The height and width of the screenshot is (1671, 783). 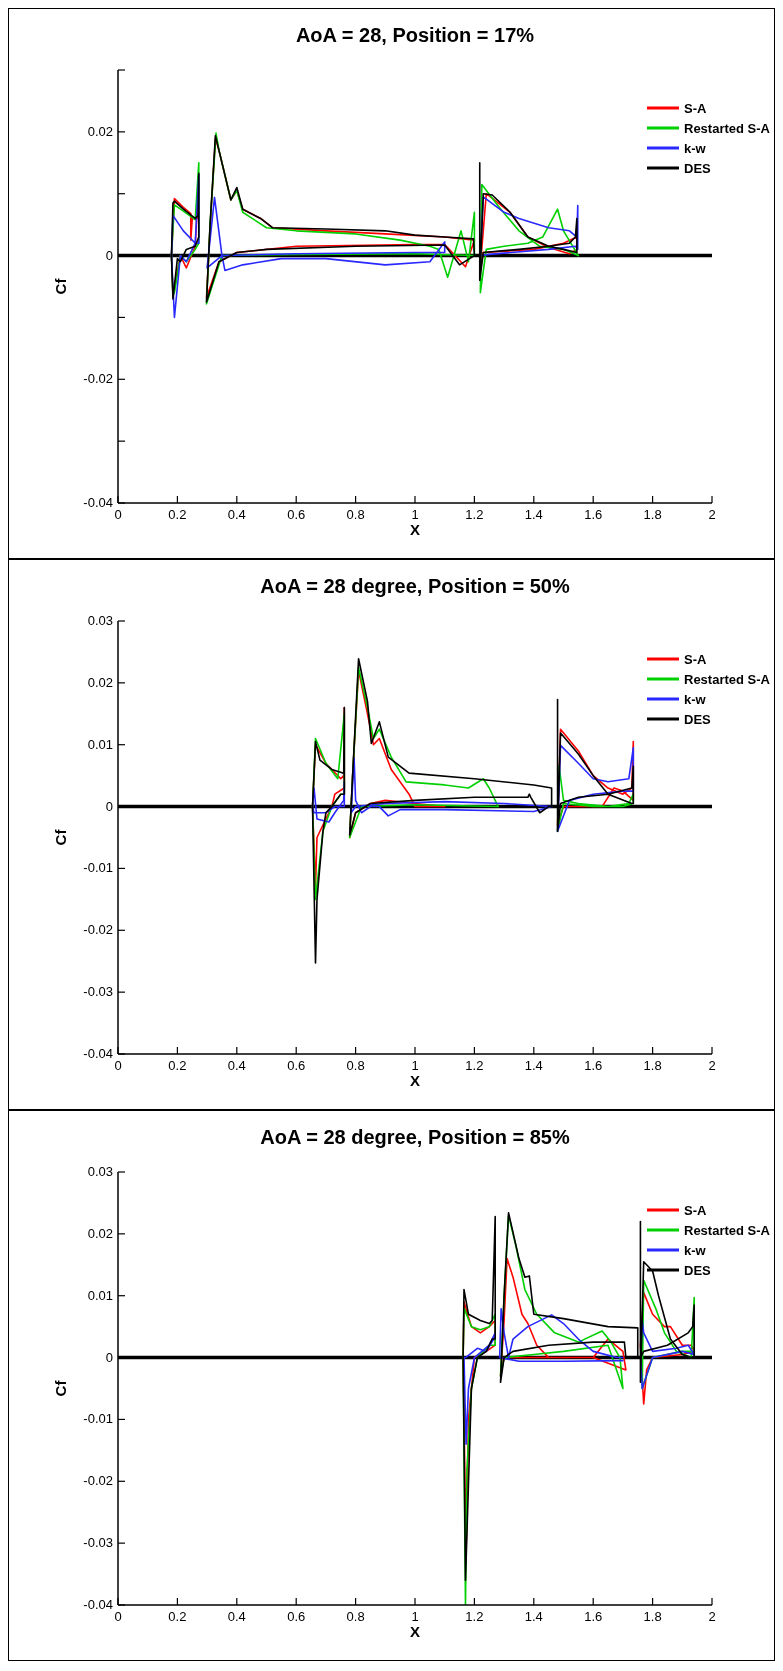 I want to click on chart-title: AoA = 28 degree, Position = 50%, so click(x=415, y=586).